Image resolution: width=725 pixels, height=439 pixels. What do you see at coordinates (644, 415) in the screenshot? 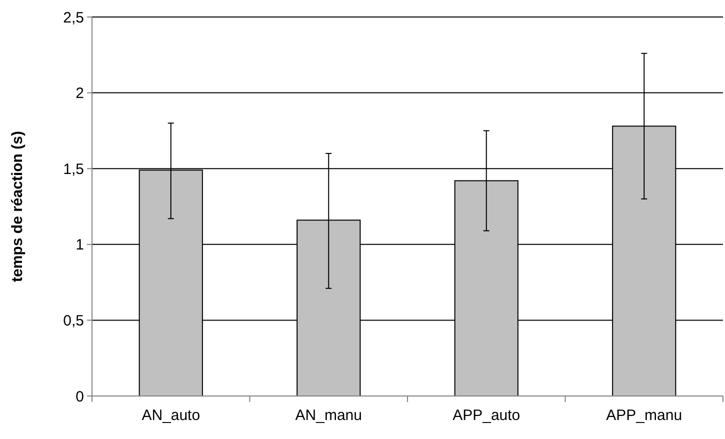
I see `x-tick-label: APP_manu` at bounding box center [644, 415].